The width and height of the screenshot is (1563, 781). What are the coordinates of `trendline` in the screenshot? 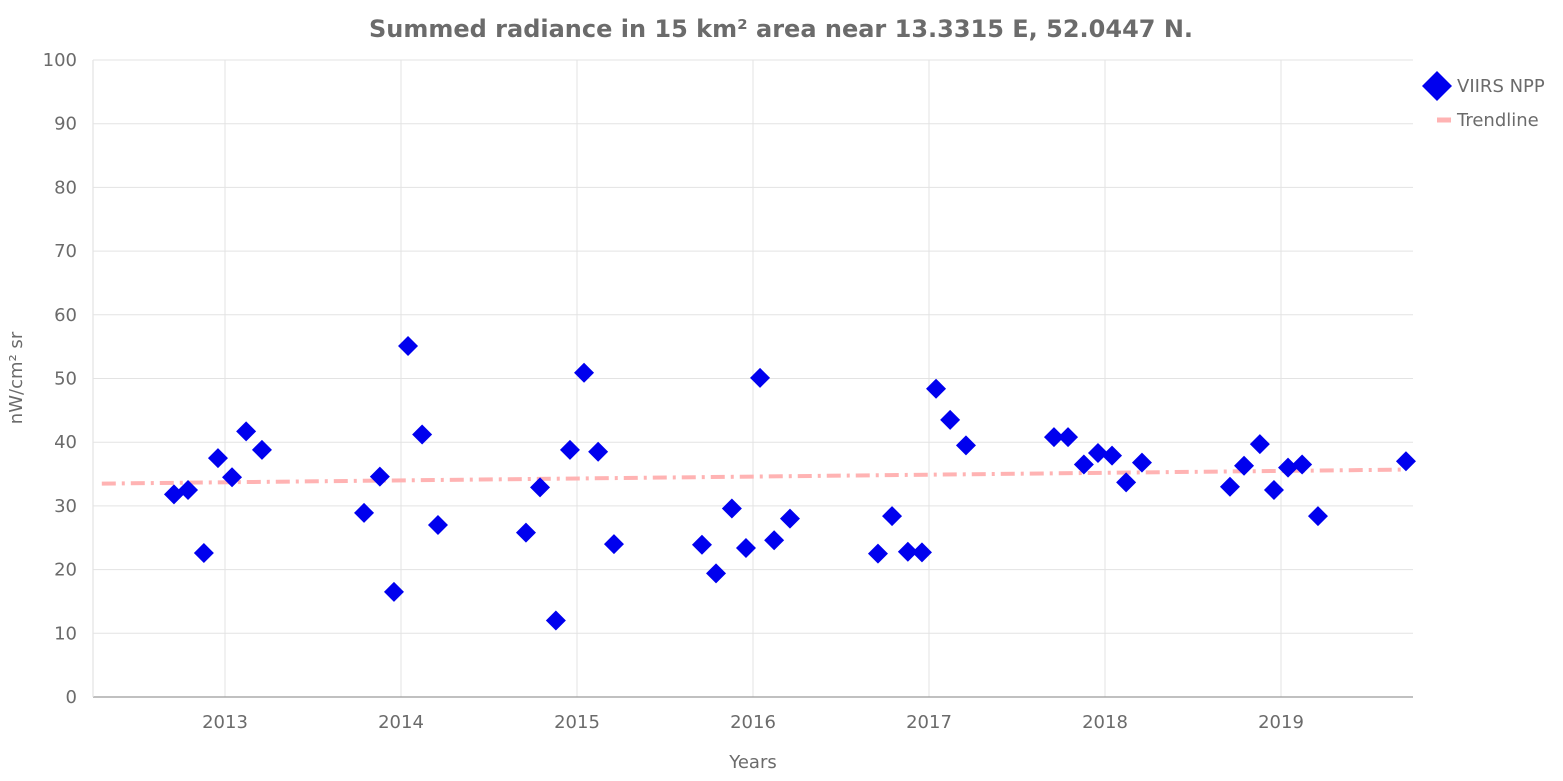 It's located at (753, 476).